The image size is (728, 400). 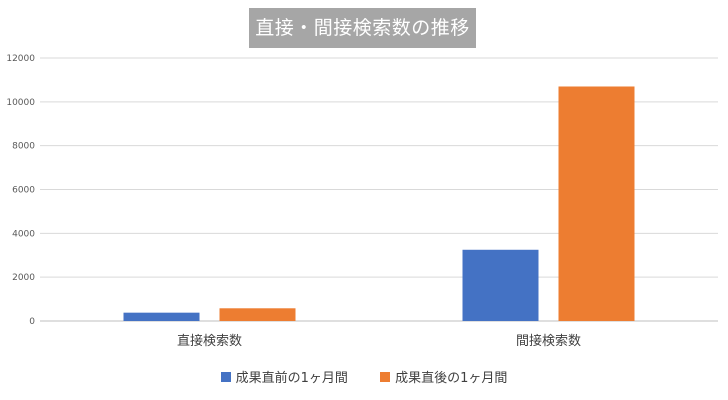 What do you see at coordinates (23, 191) in the screenshot?
I see `y-tick-label: 6000` at bounding box center [23, 191].